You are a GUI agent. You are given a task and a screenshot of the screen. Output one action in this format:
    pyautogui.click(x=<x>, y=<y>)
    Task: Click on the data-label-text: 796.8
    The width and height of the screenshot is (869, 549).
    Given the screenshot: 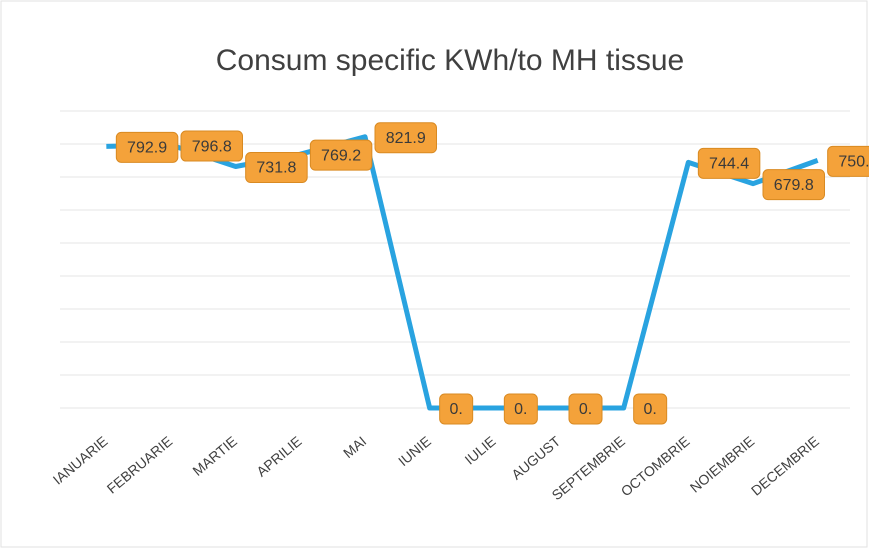 What is the action you would take?
    pyautogui.click(x=212, y=146)
    